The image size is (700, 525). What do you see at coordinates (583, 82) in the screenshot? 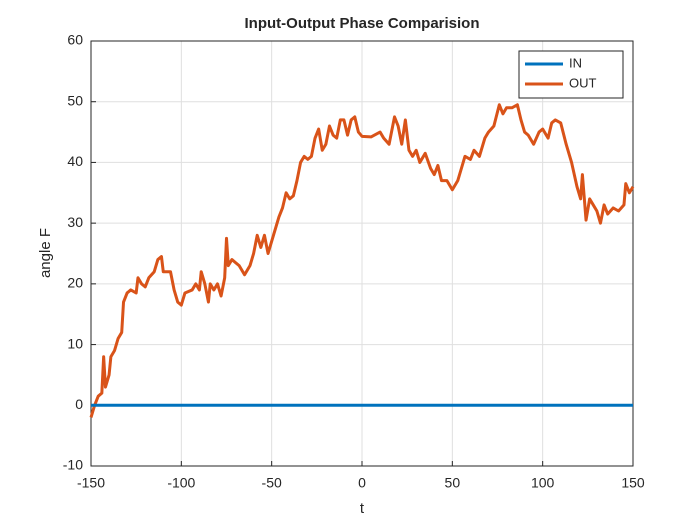
I see `legend-label: OUT` at bounding box center [583, 82].